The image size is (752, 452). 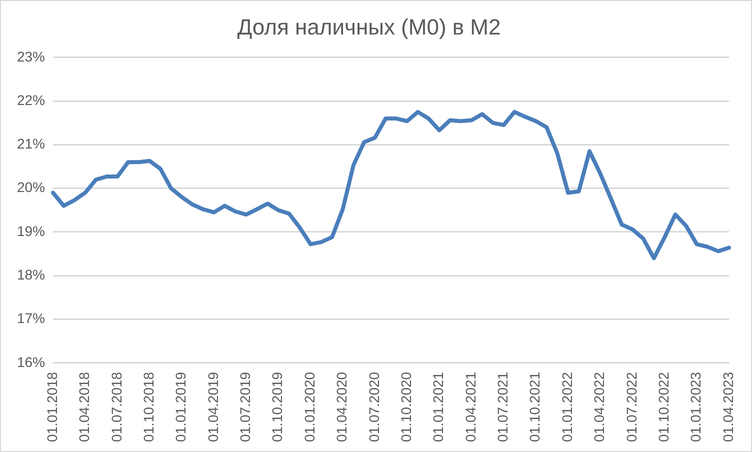 I want to click on y-tick-label: 19%, so click(x=31, y=230).